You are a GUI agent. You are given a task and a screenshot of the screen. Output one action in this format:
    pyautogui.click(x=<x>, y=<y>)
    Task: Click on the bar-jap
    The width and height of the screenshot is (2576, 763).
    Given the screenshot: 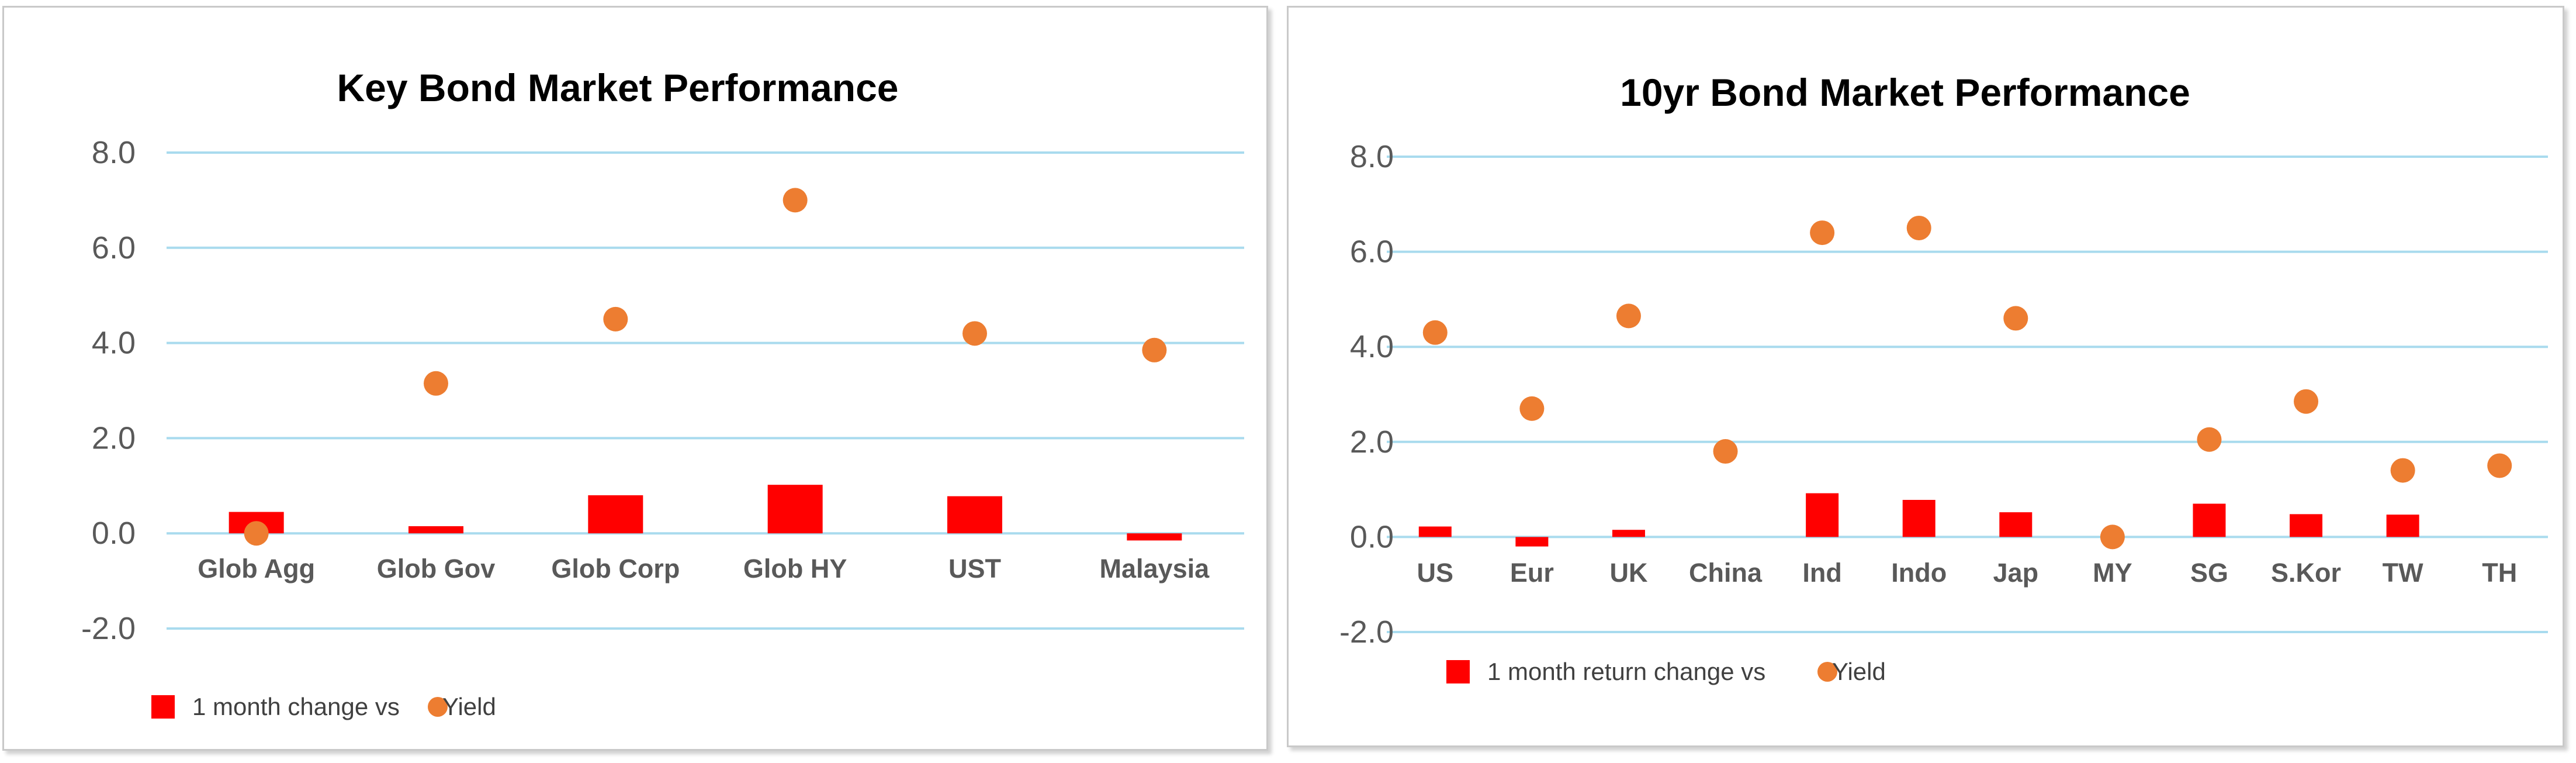 What is the action you would take?
    pyautogui.click(x=2016, y=524)
    